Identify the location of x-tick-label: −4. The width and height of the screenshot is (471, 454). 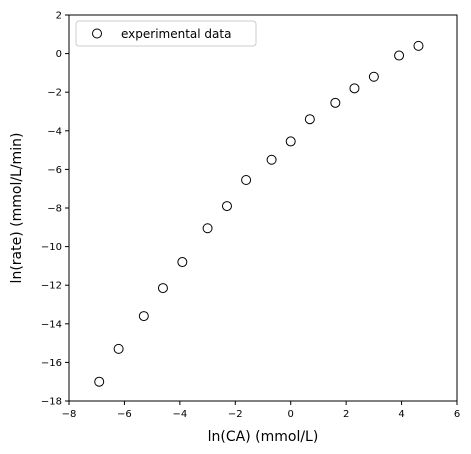
(179, 414).